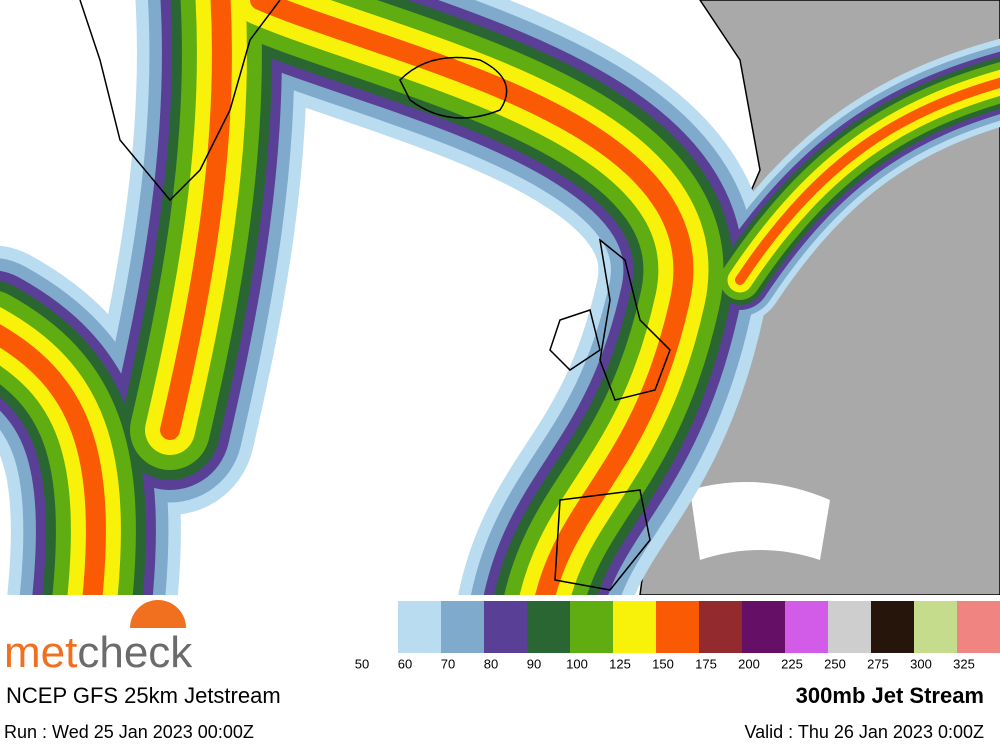  What do you see at coordinates (448, 663) in the screenshot?
I see `legend-label: 70` at bounding box center [448, 663].